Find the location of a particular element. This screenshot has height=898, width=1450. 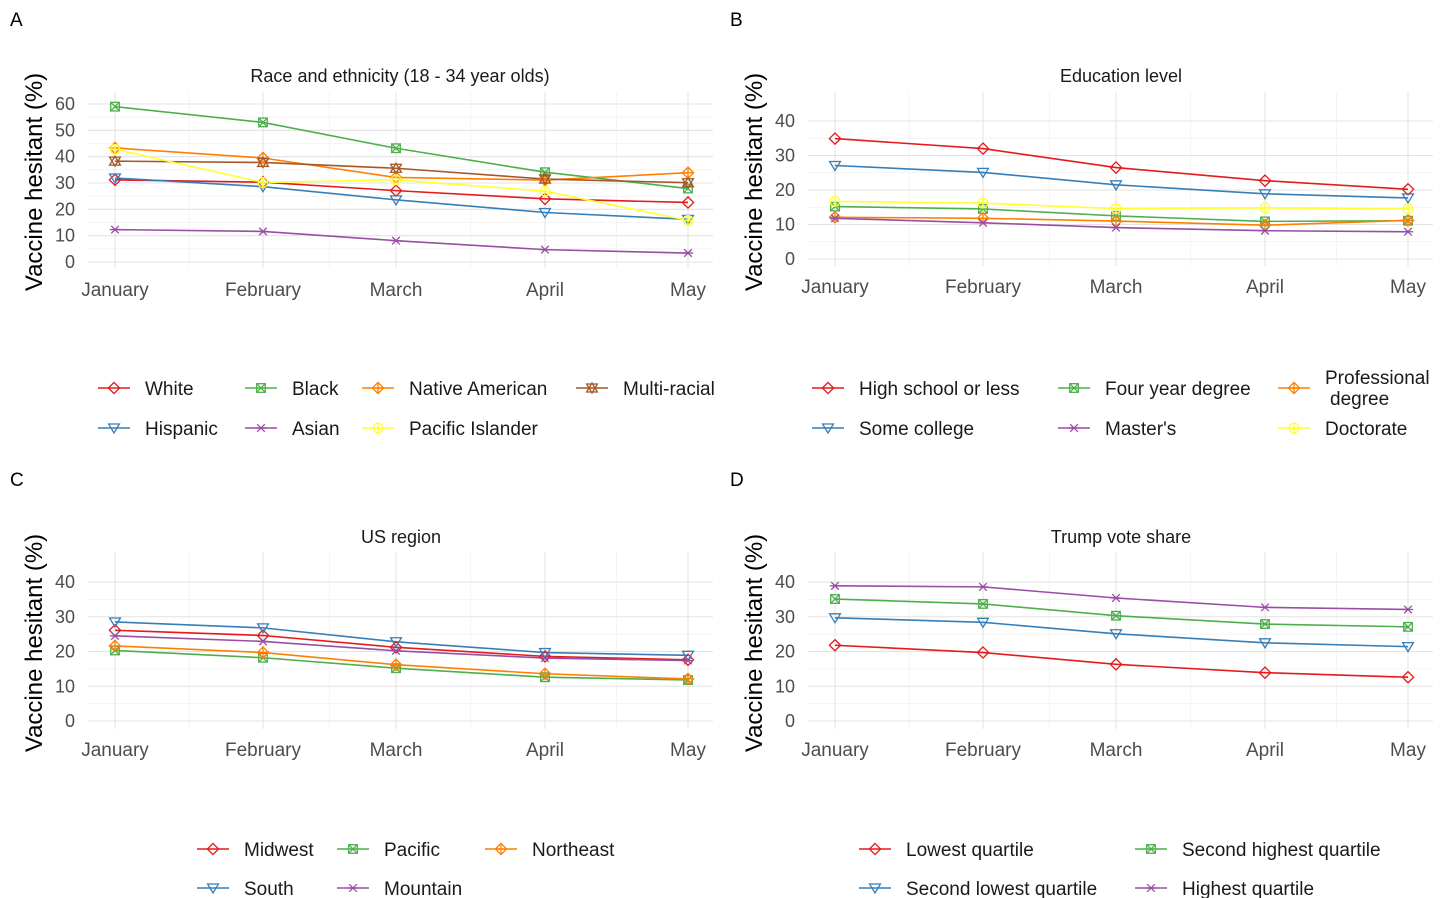

panel-letter: A is located at coordinates (16, 20).